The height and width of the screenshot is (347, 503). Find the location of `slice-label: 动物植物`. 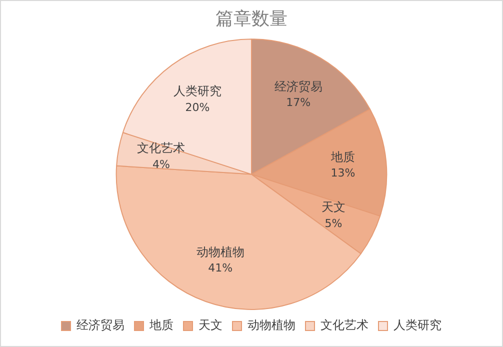

slice-label: 动物植物 is located at coordinates (220, 251).